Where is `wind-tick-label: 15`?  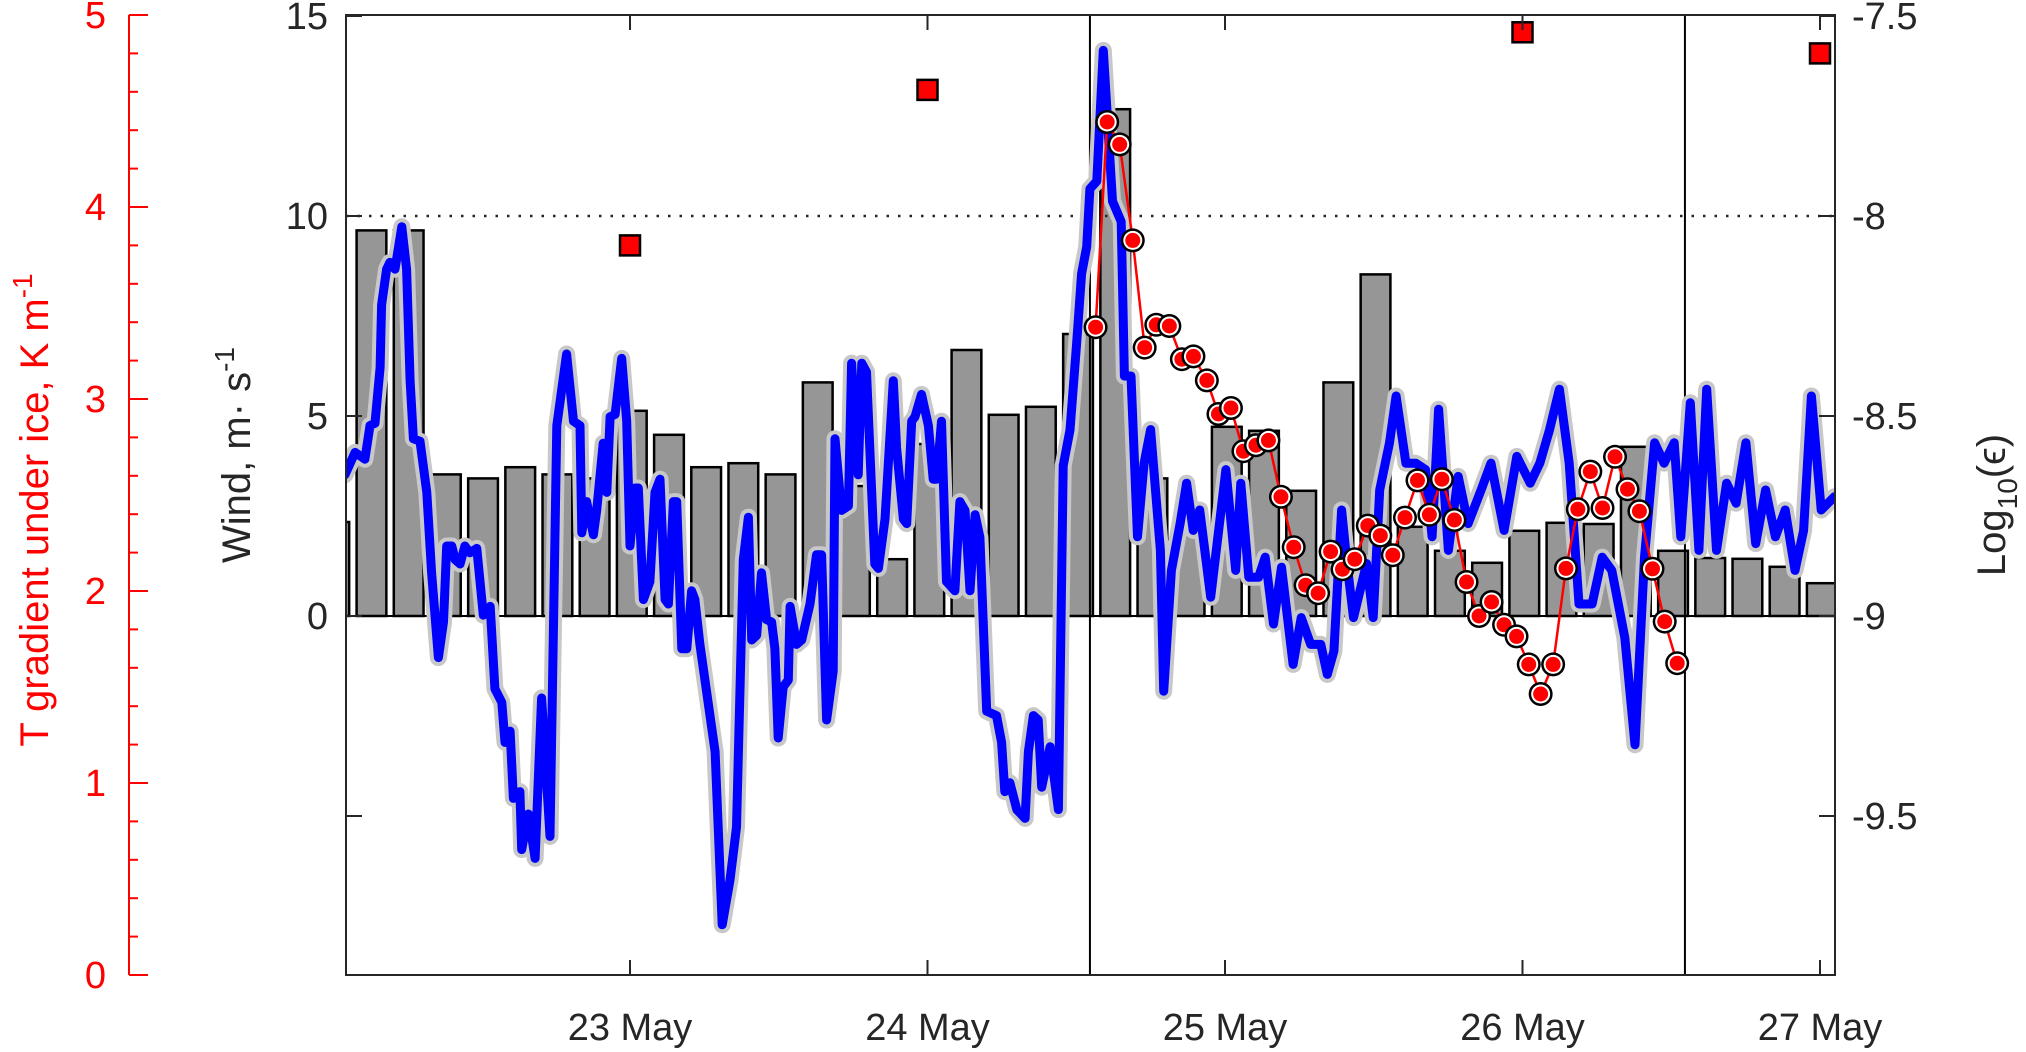
wind-tick-label: 15 is located at coordinates (307, 19).